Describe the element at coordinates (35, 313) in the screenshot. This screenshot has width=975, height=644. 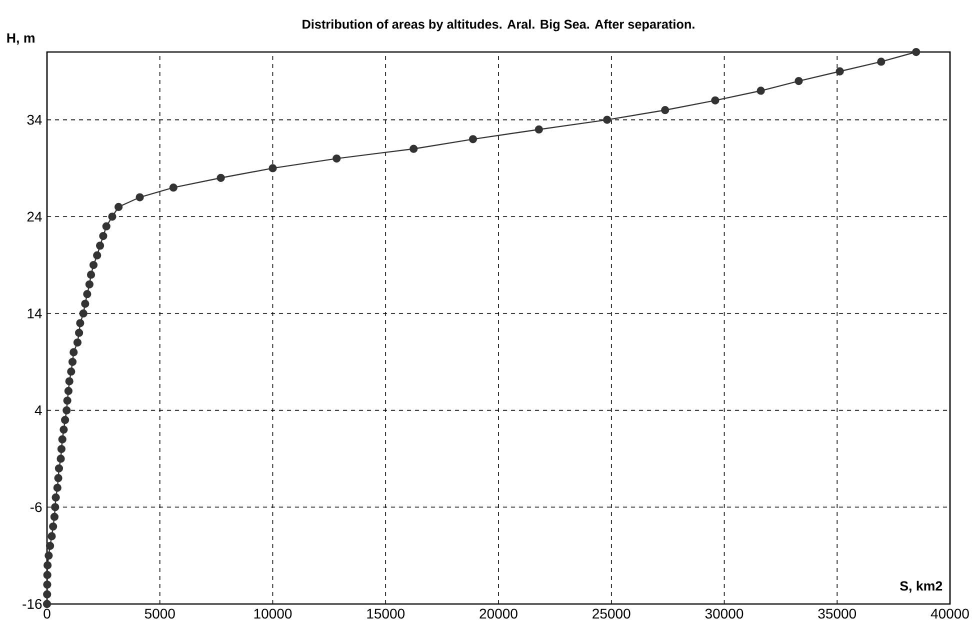
I see `y-tick-label: 14` at that location.